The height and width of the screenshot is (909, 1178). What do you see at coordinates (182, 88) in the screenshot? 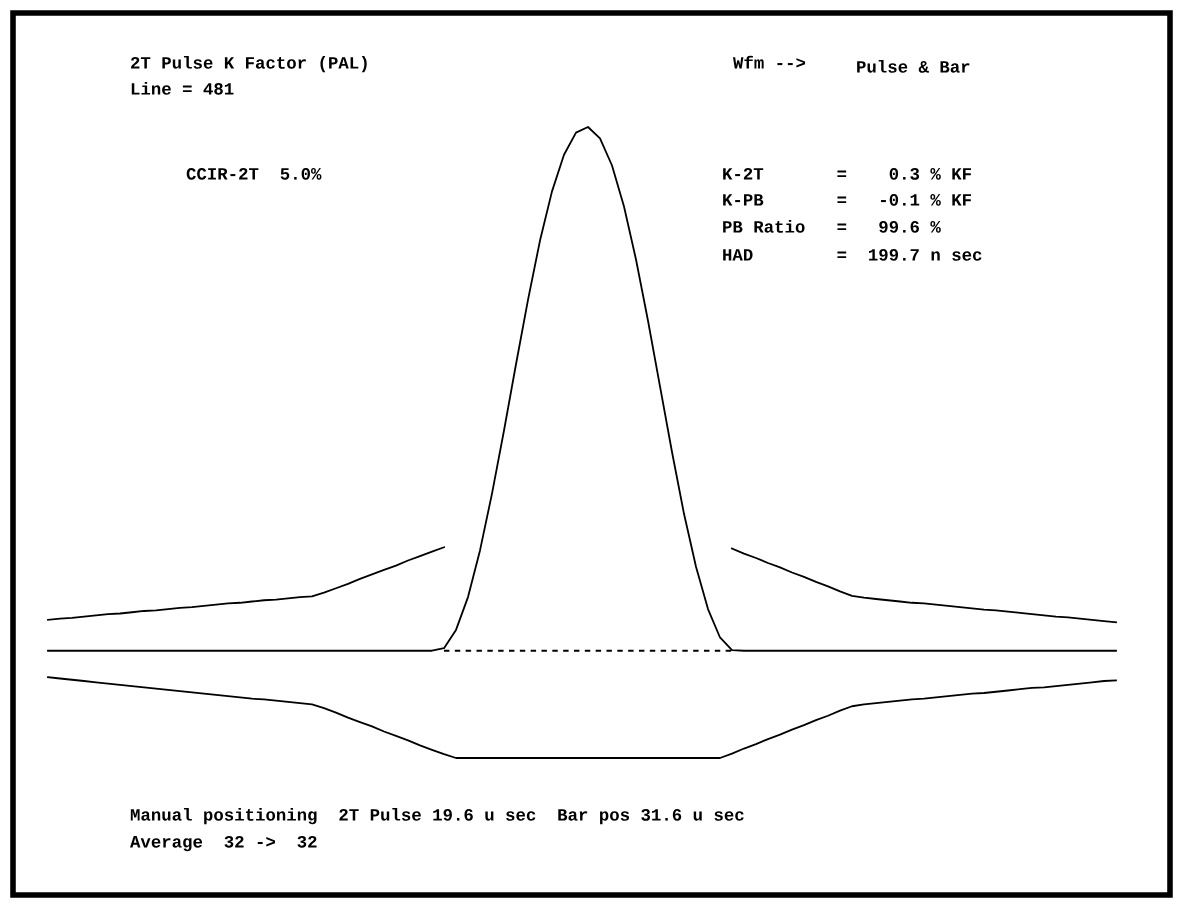
I see `chart-subtitle: Line = 481` at bounding box center [182, 88].